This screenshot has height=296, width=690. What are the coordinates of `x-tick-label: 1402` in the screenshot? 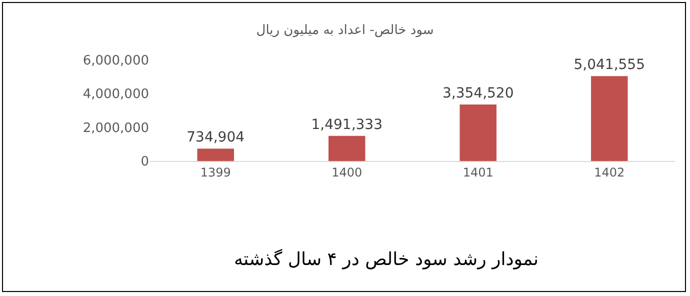 It's located at (609, 172).